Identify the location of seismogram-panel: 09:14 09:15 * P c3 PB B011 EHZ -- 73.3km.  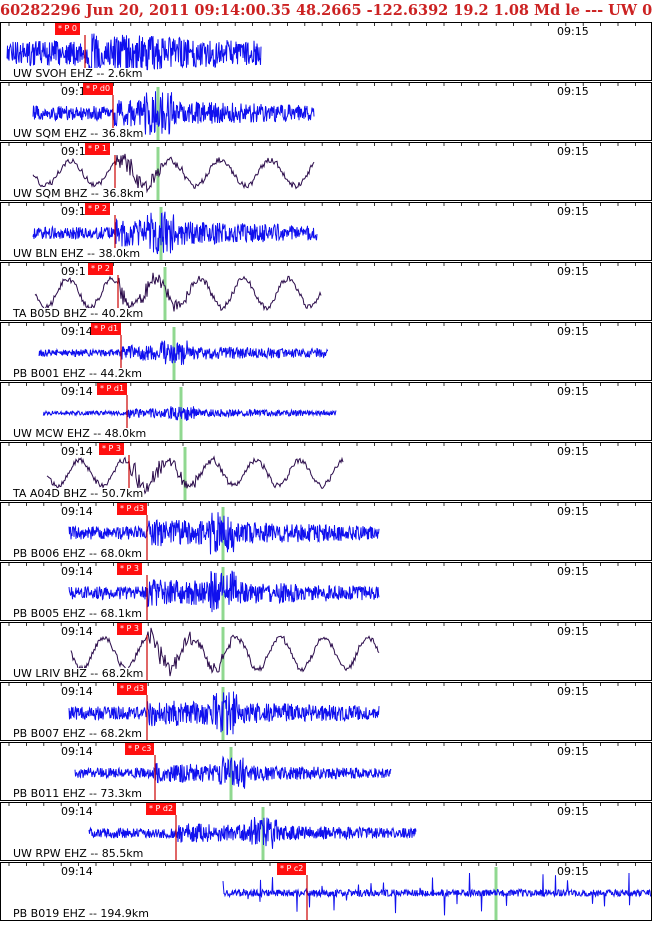
(326, 771).